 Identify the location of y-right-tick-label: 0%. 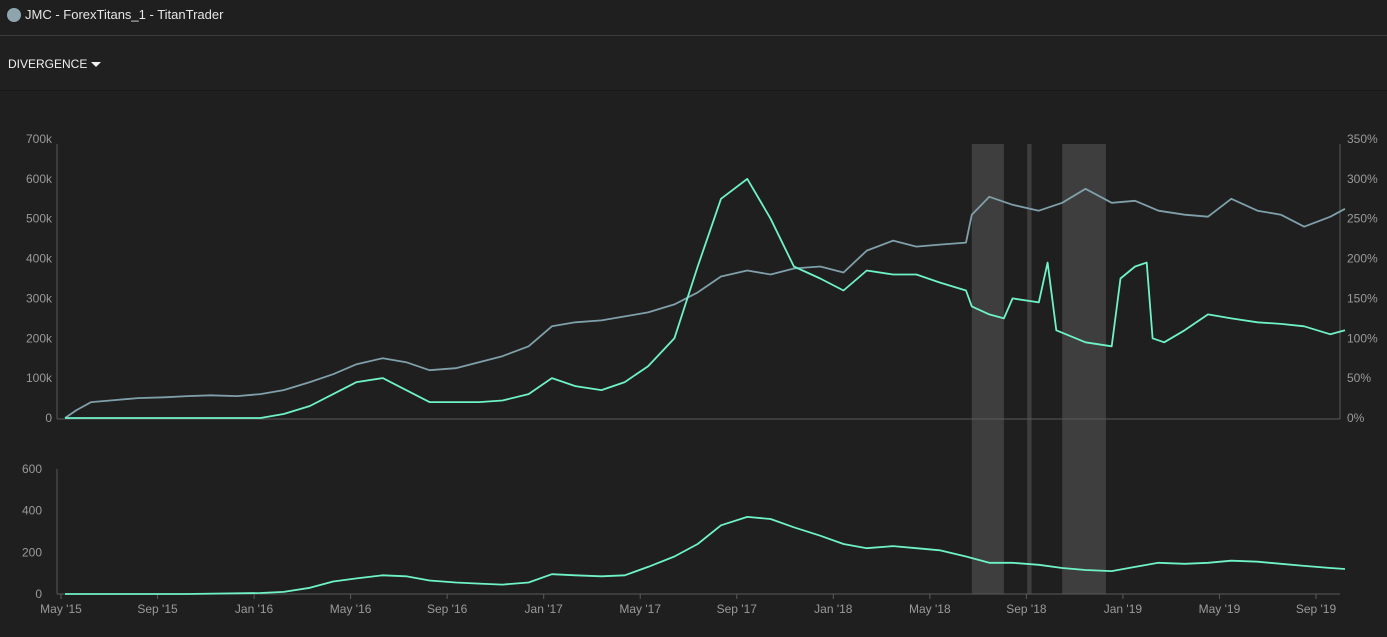
(1356, 418).